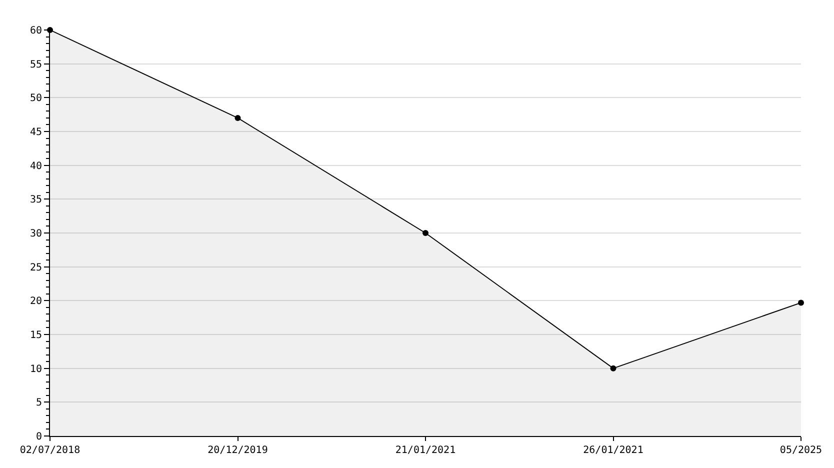 This screenshot has height=468, width=834. Describe the element at coordinates (36, 335) in the screenshot. I see `y-tick-label: 15` at that location.